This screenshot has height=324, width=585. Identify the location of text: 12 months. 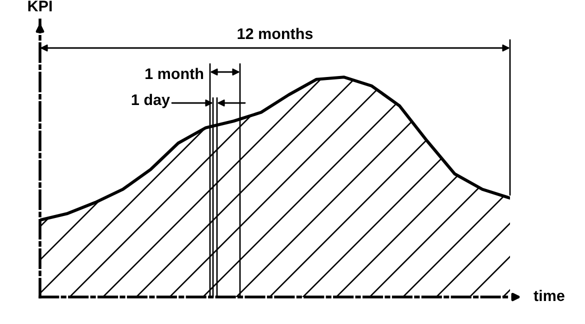
(275, 34).